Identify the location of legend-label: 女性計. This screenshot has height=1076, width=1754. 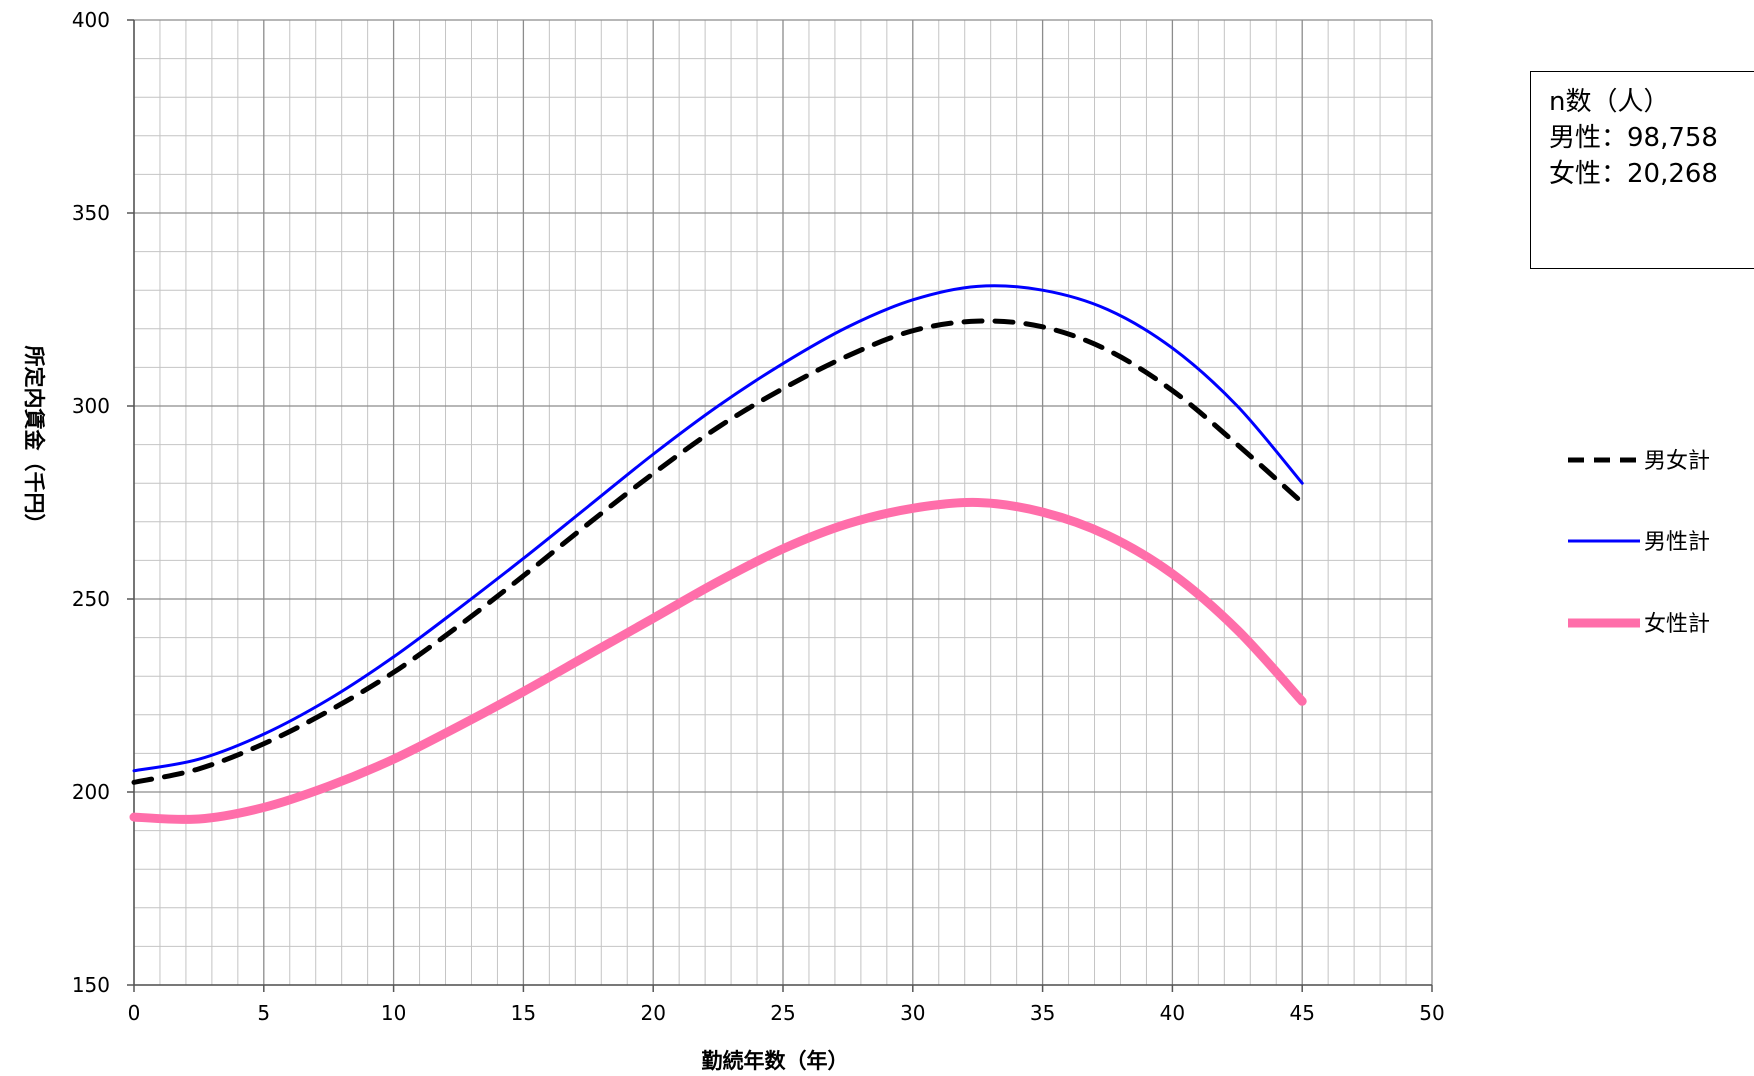
(1677, 624).